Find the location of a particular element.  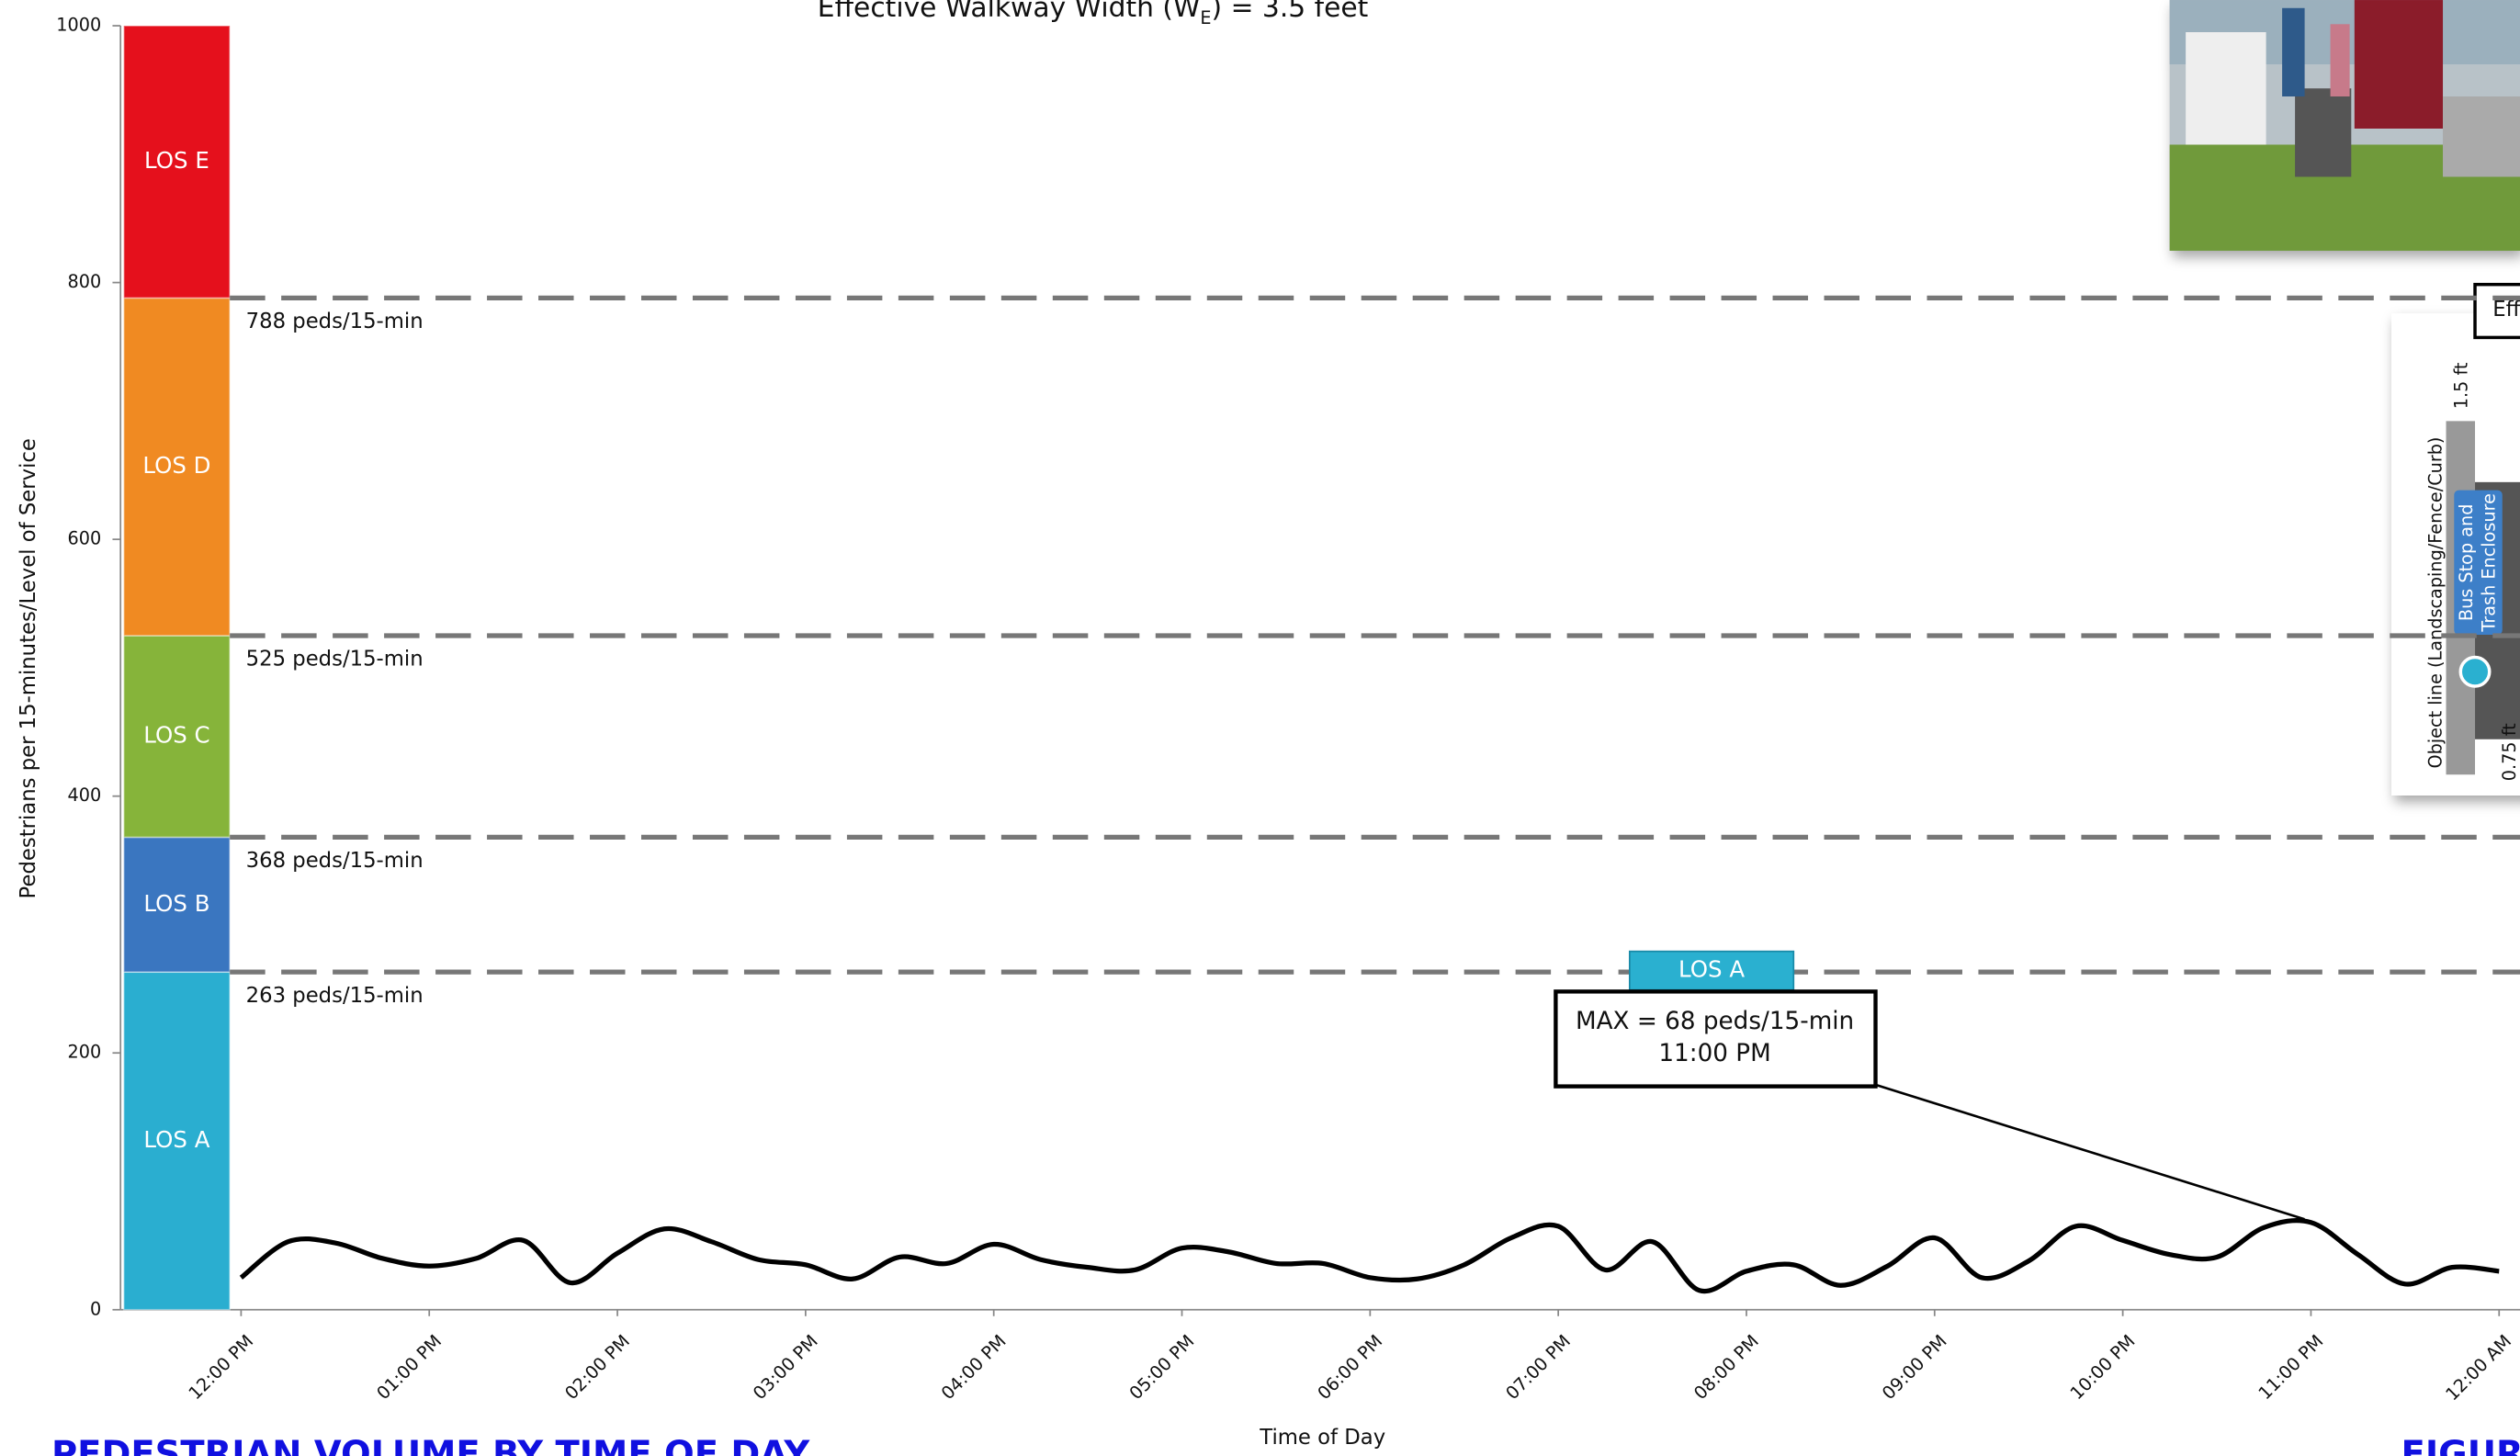

x-tick-label: 12:00 AM is located at coordinates (2478, 1367).